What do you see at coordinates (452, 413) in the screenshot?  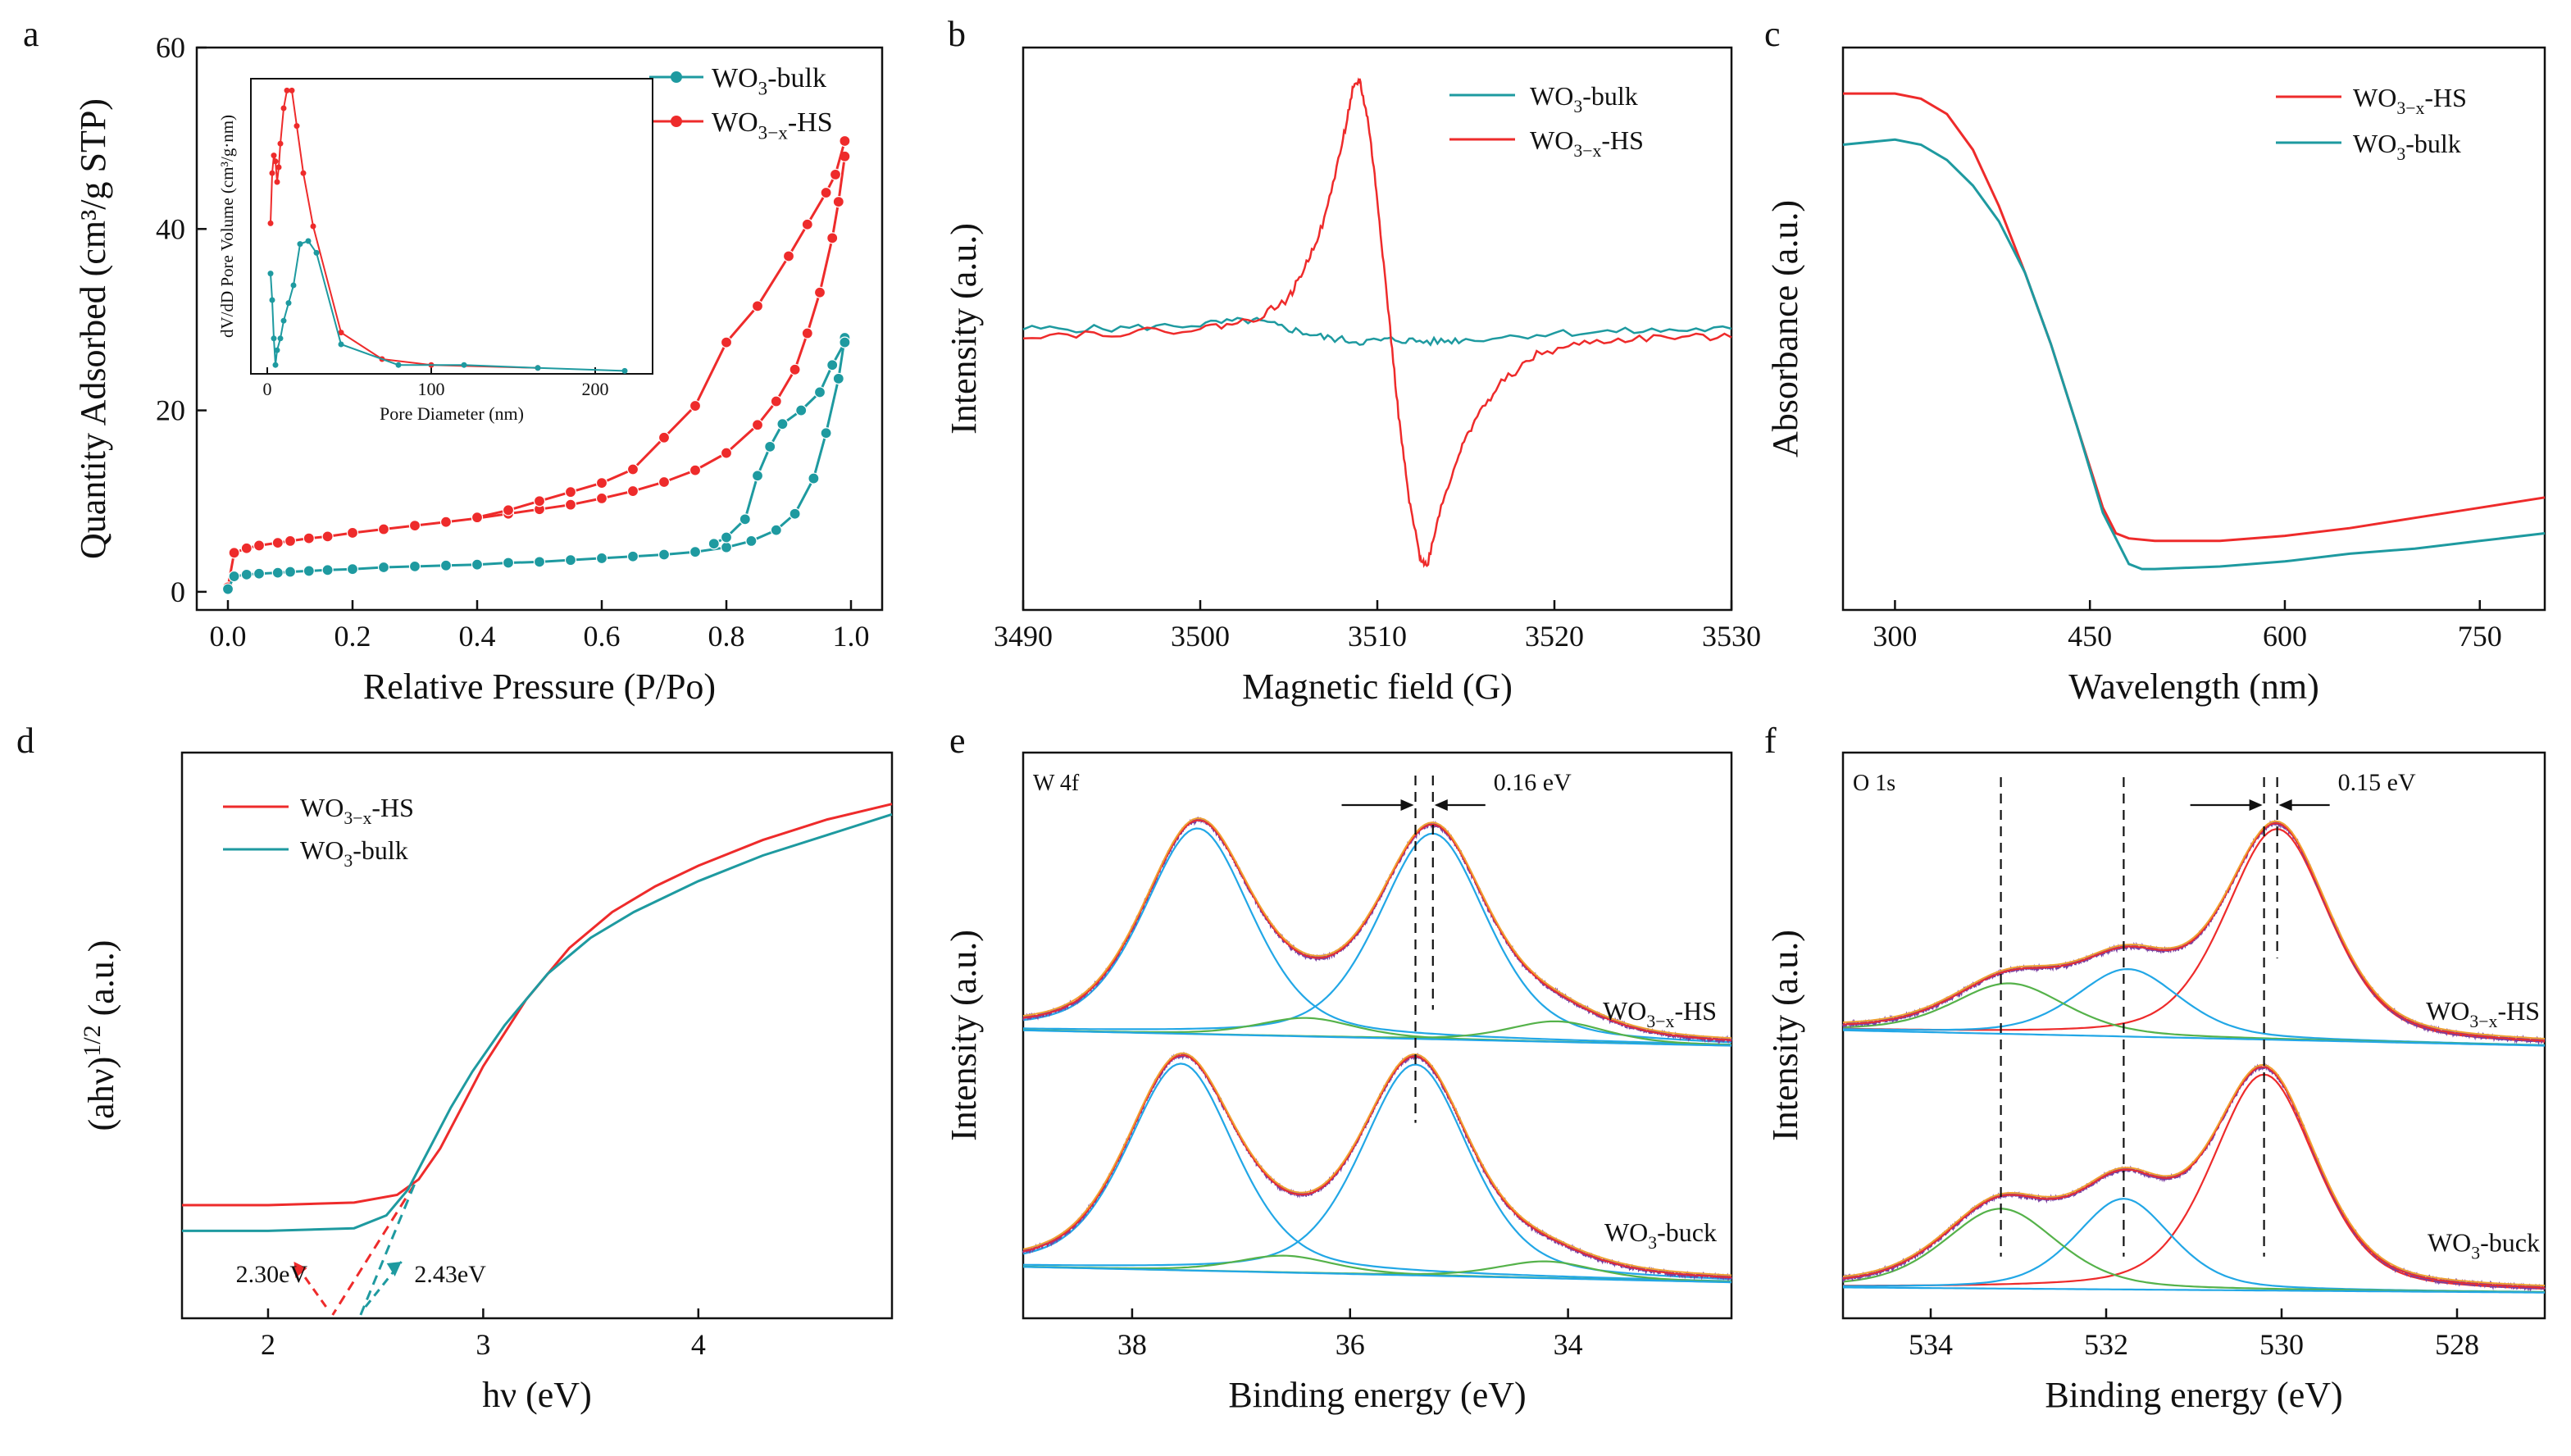 I see `inset-x-axis-label: Pore Diameter (nm)` at bounding box center [452, 413].